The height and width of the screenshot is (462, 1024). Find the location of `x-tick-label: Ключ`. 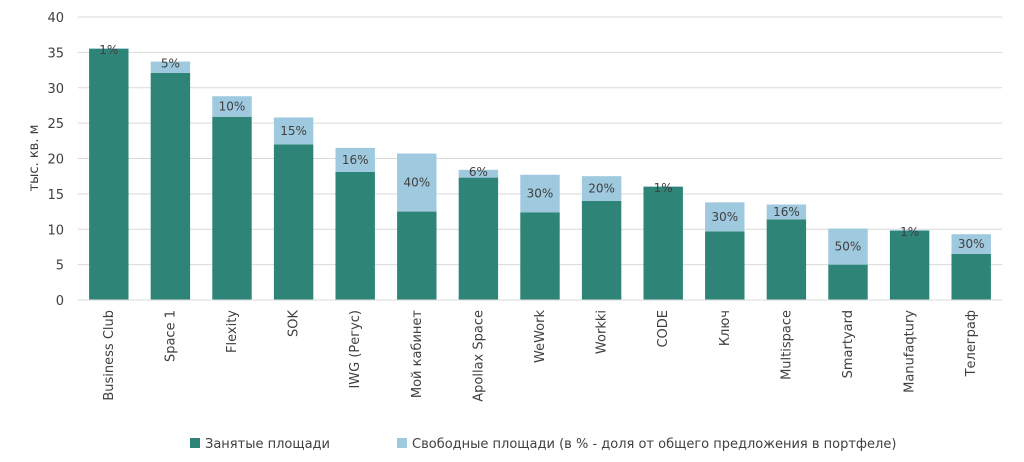

x-tick-label: Ключ is located at coordinates (725, 328).